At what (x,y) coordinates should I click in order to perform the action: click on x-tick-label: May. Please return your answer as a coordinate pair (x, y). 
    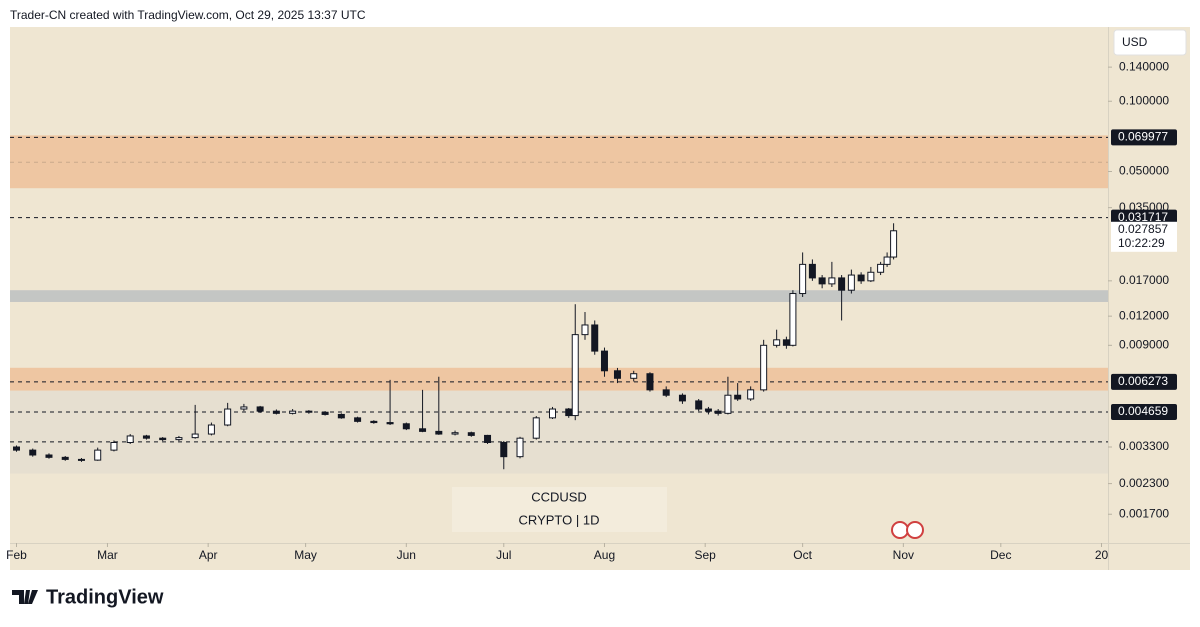
    Looking at the image, I should click on (305, 555).